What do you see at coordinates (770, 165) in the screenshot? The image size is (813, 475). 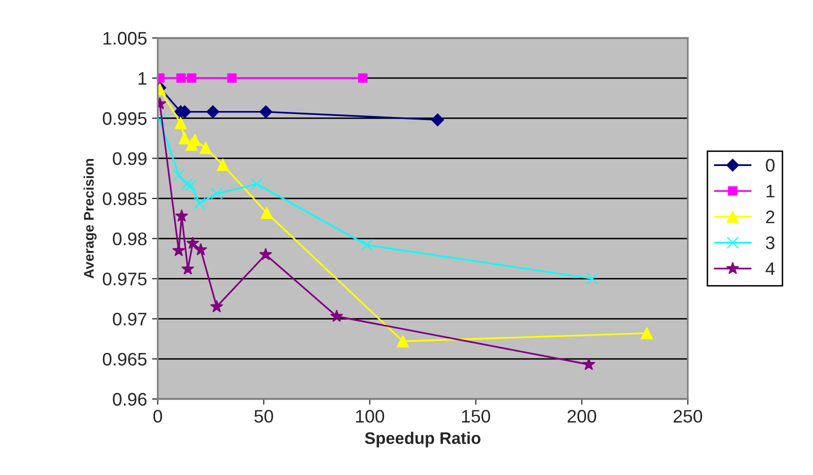 I see `legend-label: 0` at bounding box center [770, 165].